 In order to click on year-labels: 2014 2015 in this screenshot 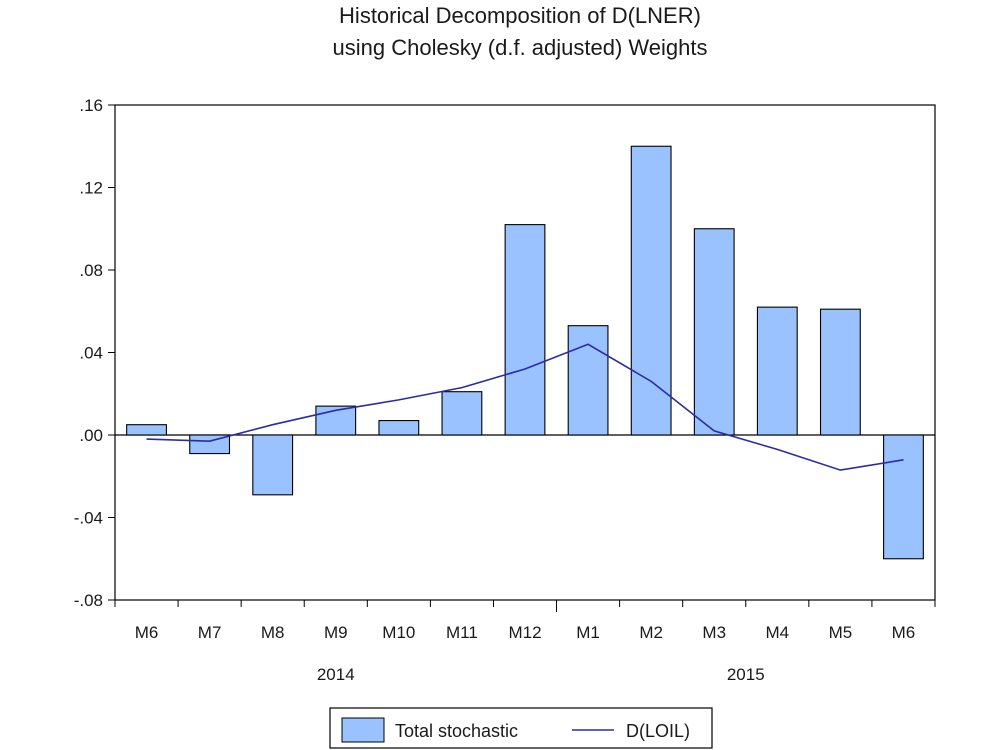, I will do `click(541, 674)`.